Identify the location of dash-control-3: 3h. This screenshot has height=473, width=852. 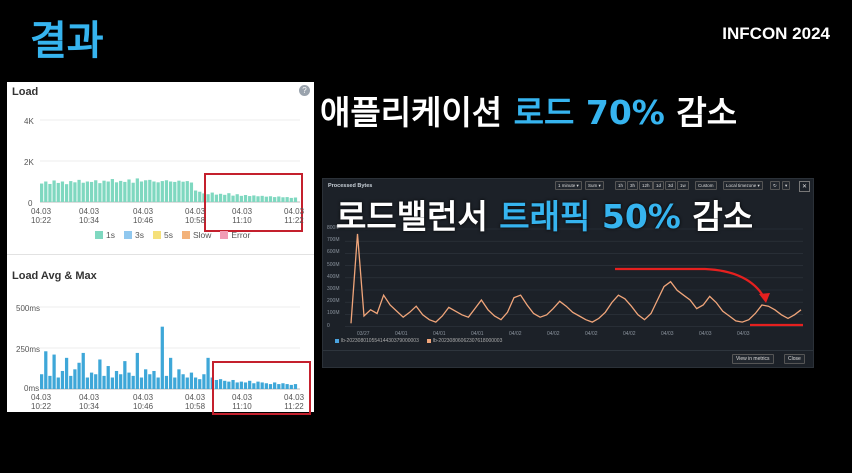
(633, 185).